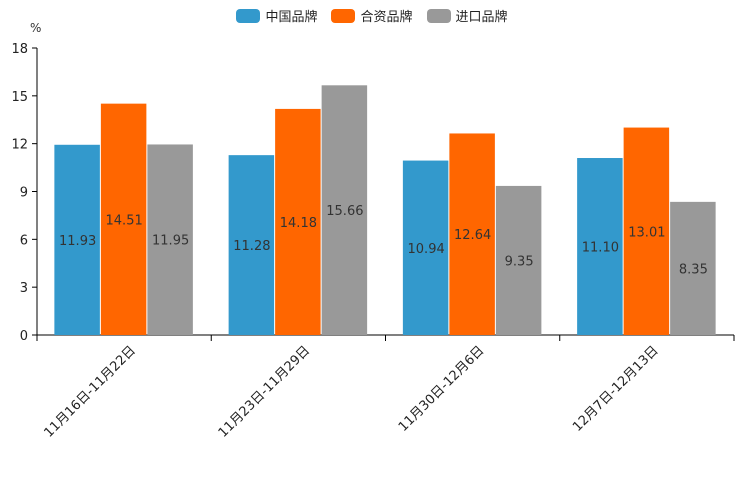  I want to click on legend-label-china-brand: 中国品牌, so click(291, 17).